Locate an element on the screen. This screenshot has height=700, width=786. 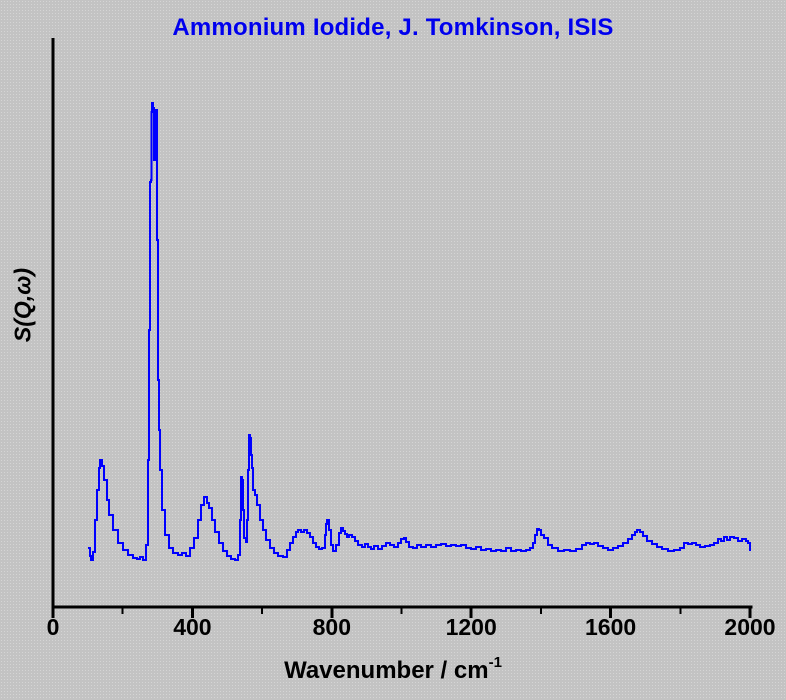
x-axis-label-exponent: -1 is located at coordinates (495, 662).